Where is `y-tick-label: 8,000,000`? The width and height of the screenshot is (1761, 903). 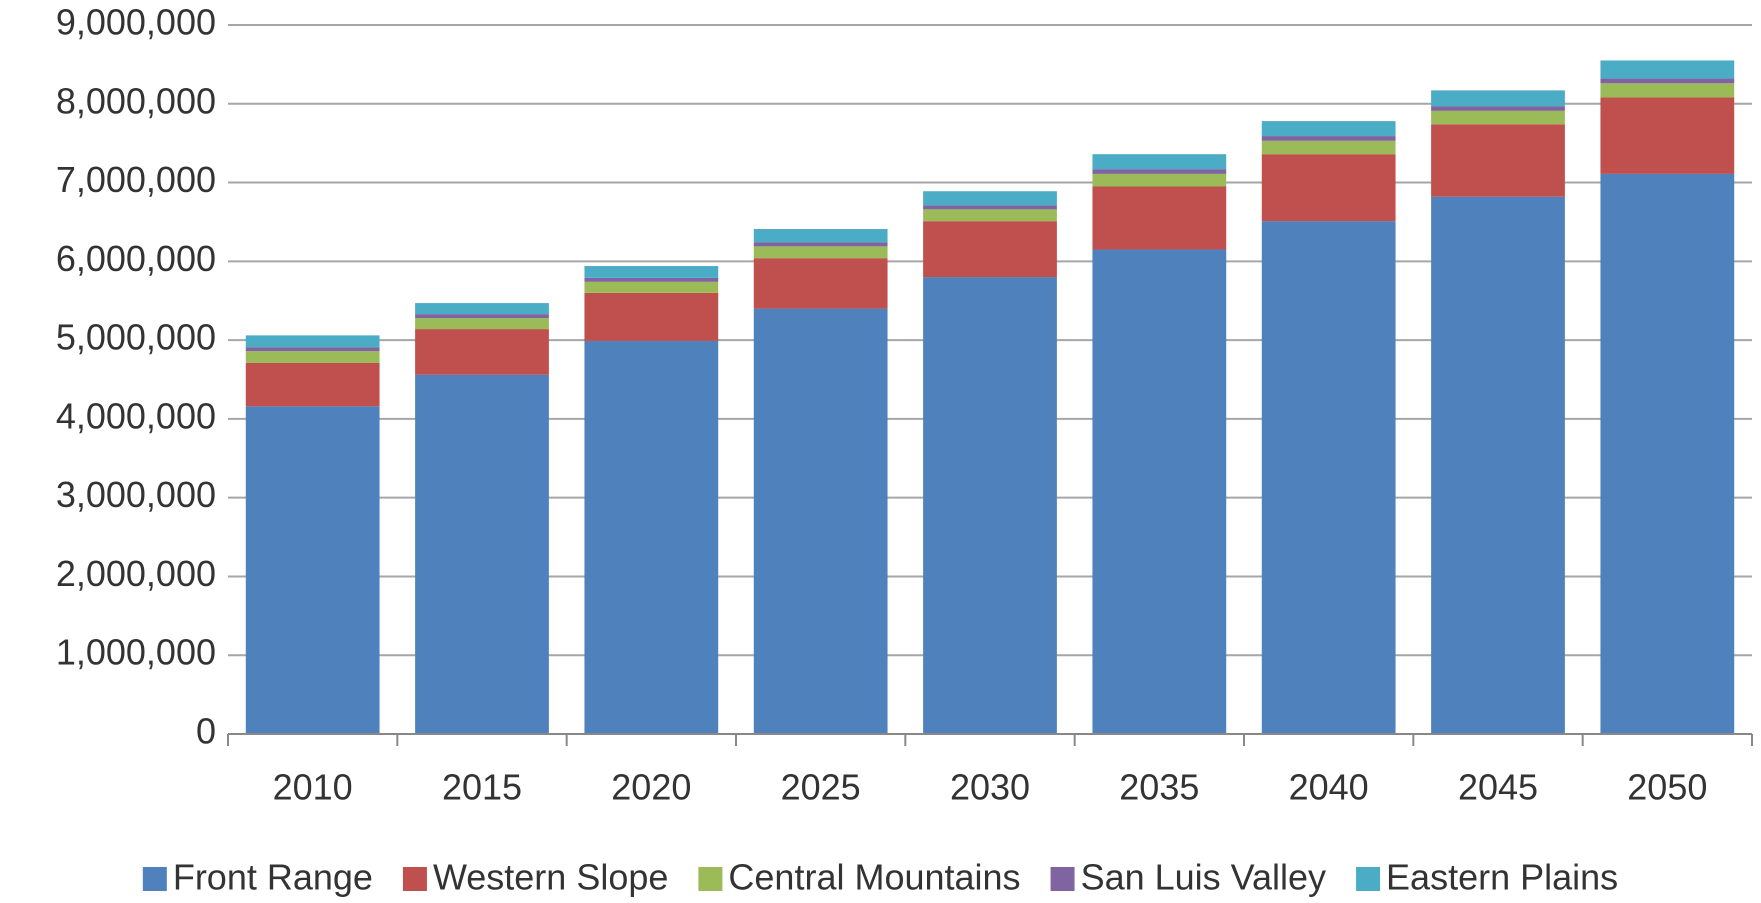 y-tick-label: 8,000,000 is located at coordinates (136, 100).